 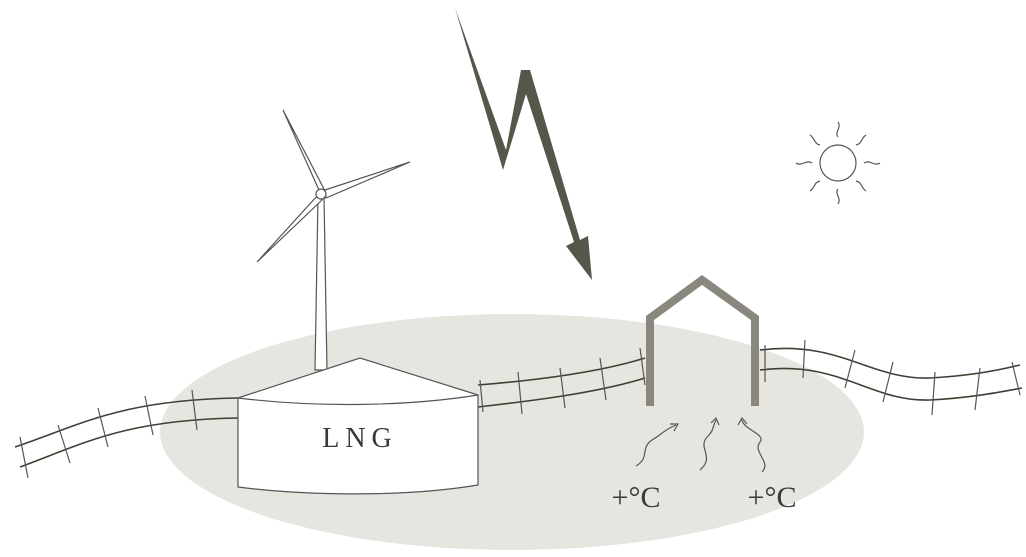 What do you see at coordinates (700, 444) in the screenshot?
I see `heat-waves` at bounding box center [700, 444].